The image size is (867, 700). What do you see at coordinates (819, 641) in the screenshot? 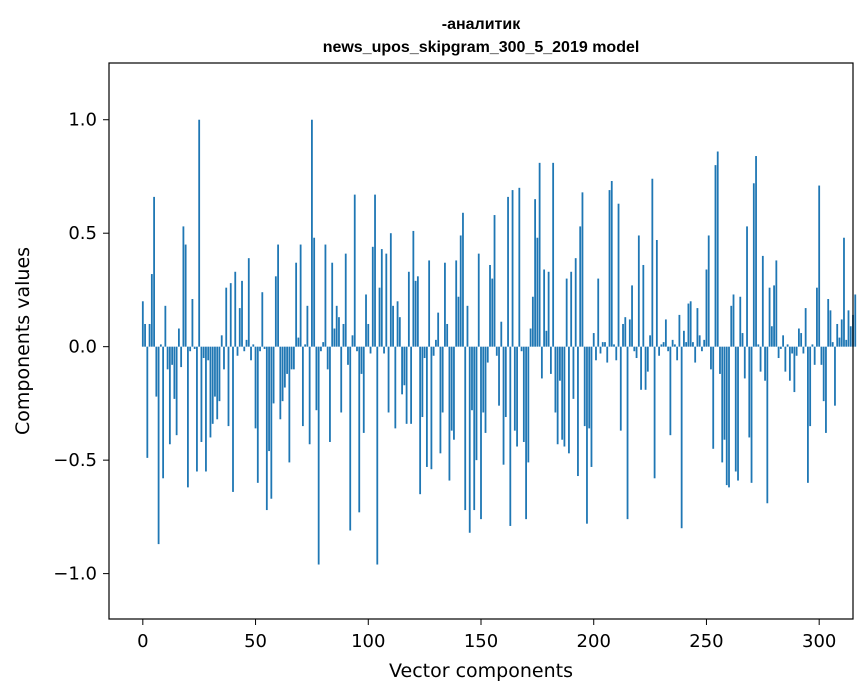
I see `x-tick-label: 300` at bounding box center [819, 641].